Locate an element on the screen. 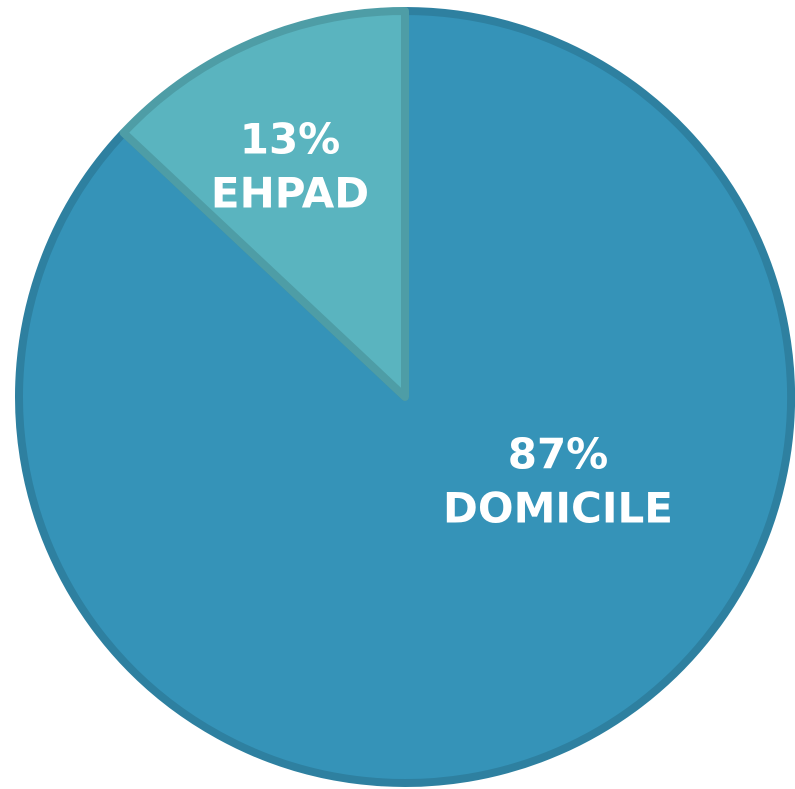 Image resolution: width=795 pixels, height=789 pixels. value-label: 13% is located at coordinates (290, 139).